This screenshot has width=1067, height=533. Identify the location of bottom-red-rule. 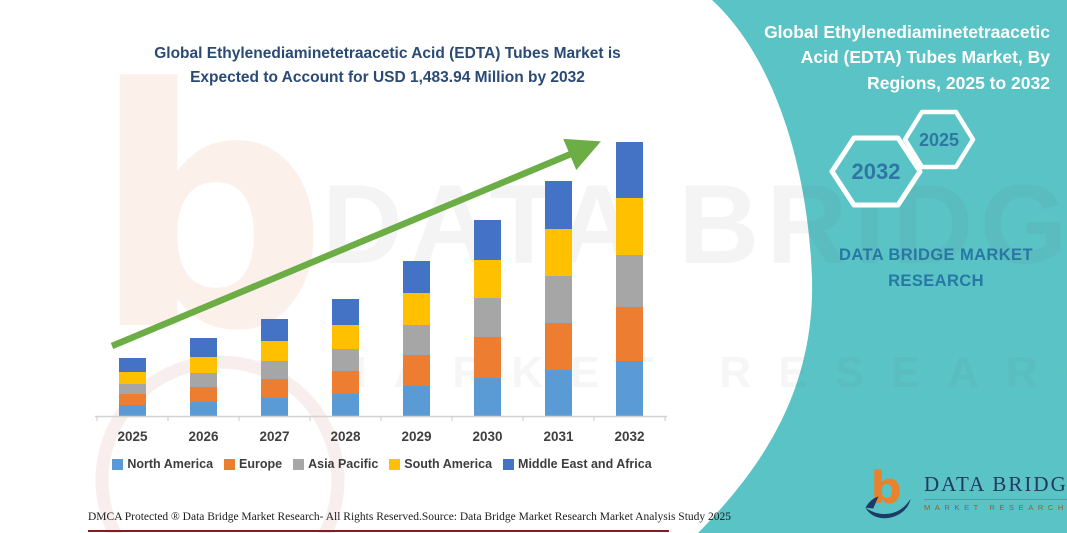
(378, 531).